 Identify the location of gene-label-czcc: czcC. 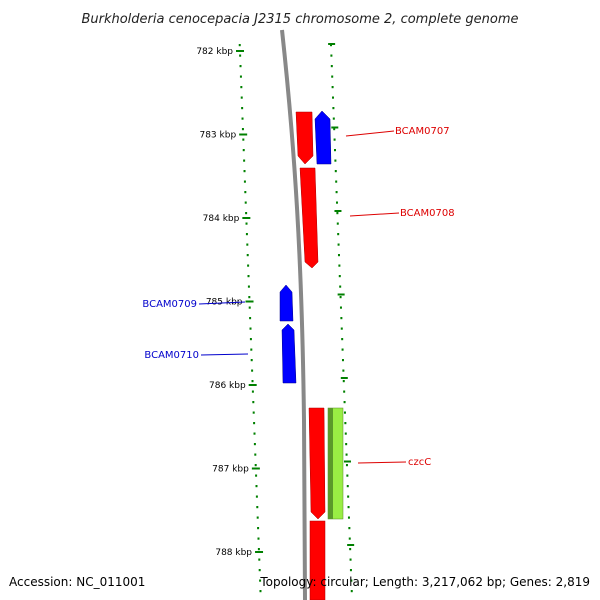
(419, 462).